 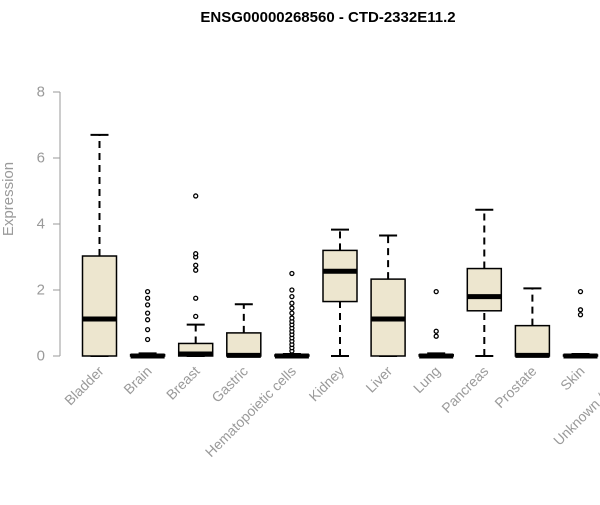 I want to click on y-axis-label: Expression, so click(x=8, y=199).